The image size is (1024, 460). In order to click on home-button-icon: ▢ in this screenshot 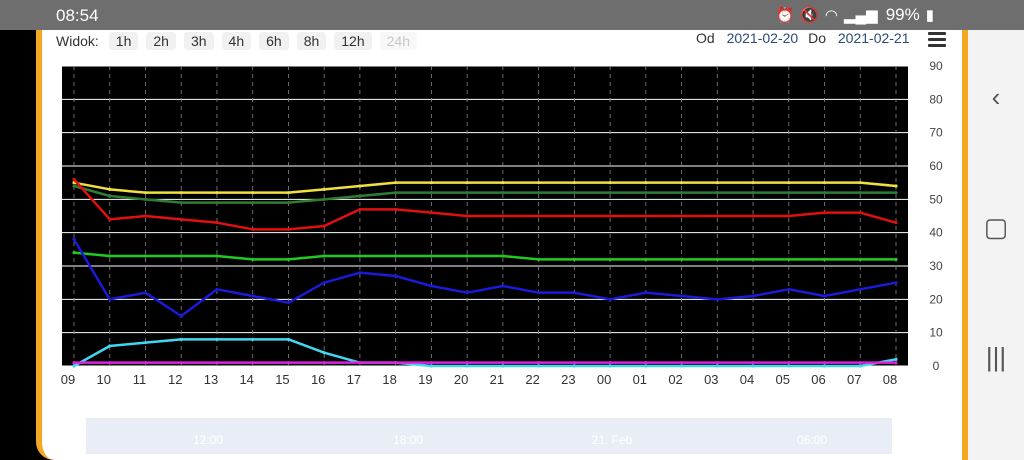, I will do `click(996, 227)`.